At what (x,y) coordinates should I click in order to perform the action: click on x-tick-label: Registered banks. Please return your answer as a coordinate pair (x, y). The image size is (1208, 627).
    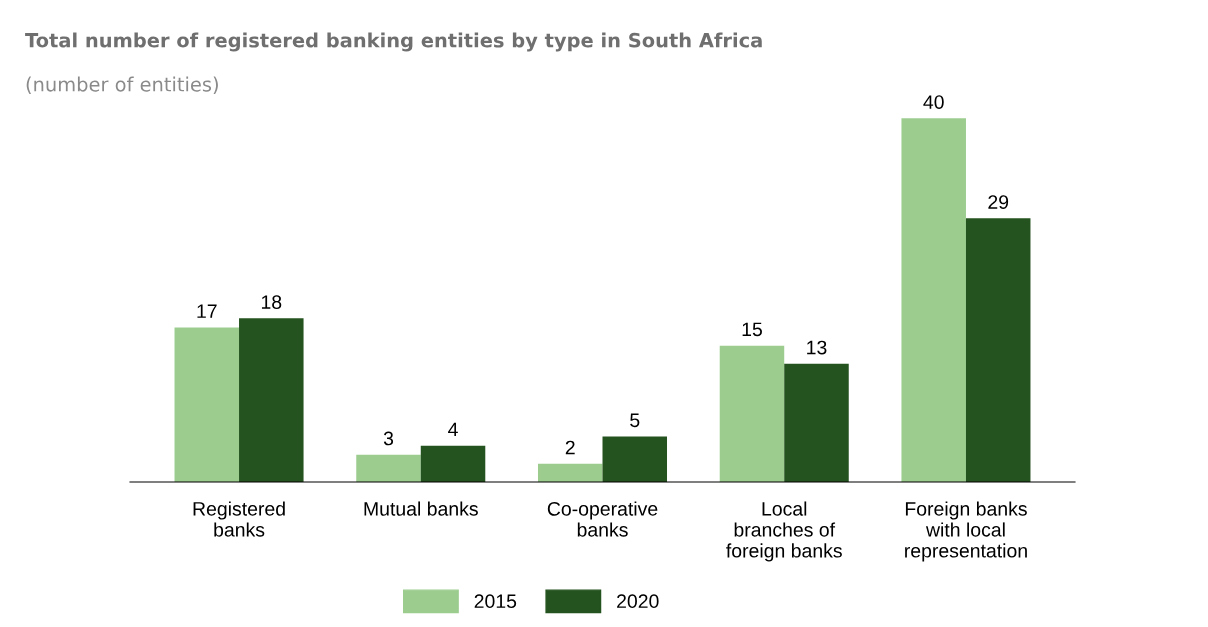
    Looking at the image, I should click on (239, 519).